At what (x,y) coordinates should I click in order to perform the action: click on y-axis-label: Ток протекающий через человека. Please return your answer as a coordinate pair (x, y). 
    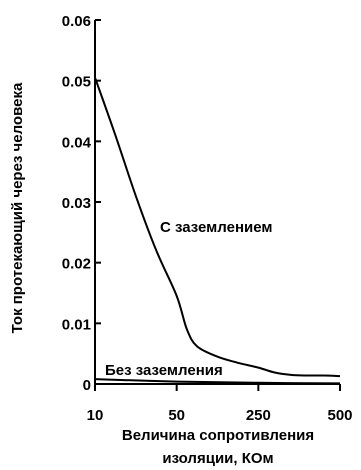
    Looking at the image, I should click on (17, 207).